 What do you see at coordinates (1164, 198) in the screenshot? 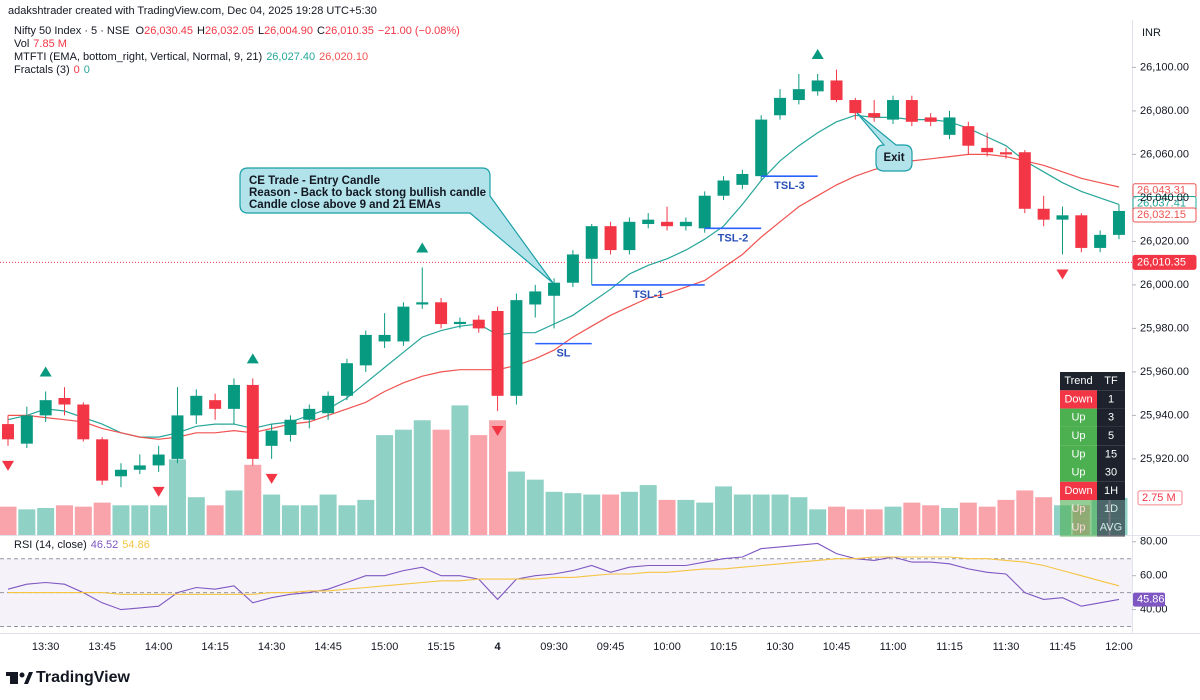
I see `y-tick-label: 26,040.00` at bounding box center [1164, 198].